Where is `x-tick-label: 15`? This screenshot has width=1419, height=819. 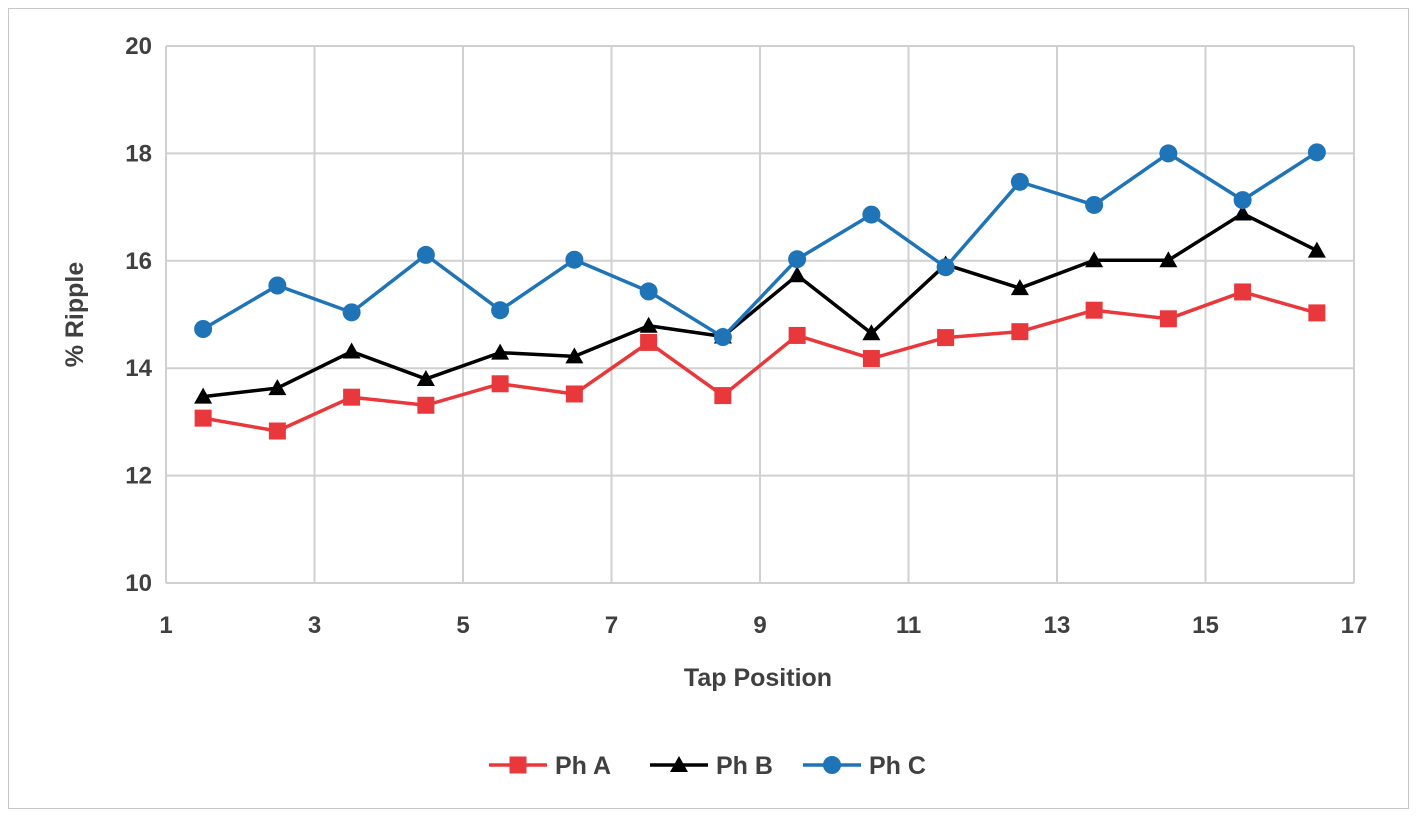 x-tick-label: 15 is located at coordinates (1205, 625).